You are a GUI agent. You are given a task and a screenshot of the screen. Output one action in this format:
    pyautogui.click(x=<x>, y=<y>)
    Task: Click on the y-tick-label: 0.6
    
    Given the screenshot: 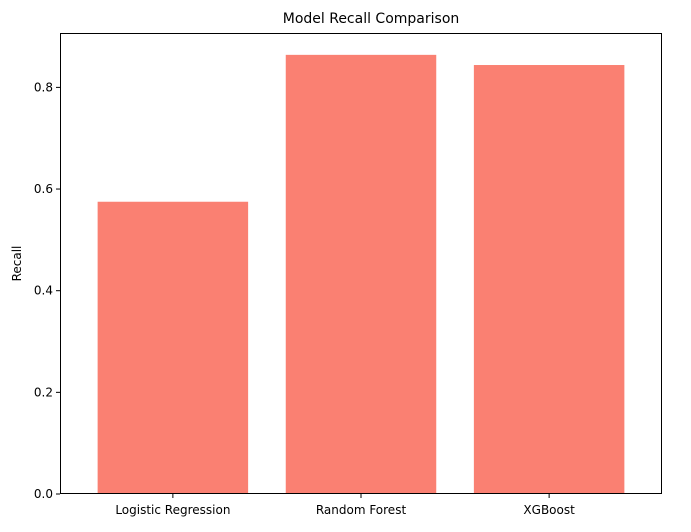 What is the action you would take?
    pyautogui.click(x=43, y=189)
    